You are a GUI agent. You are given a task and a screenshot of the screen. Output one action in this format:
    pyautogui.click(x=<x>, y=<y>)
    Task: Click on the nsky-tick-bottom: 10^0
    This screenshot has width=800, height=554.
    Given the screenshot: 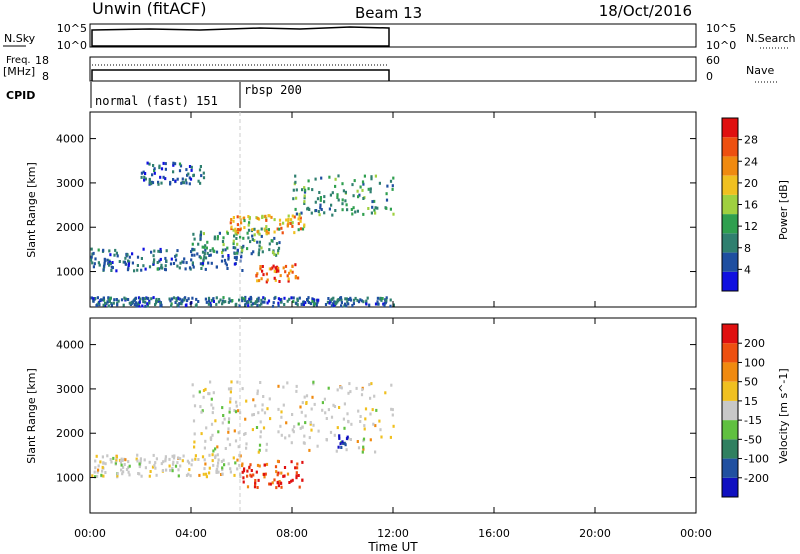 What is the action you would take?
    pyautogui.click(x=72, y=45)
    